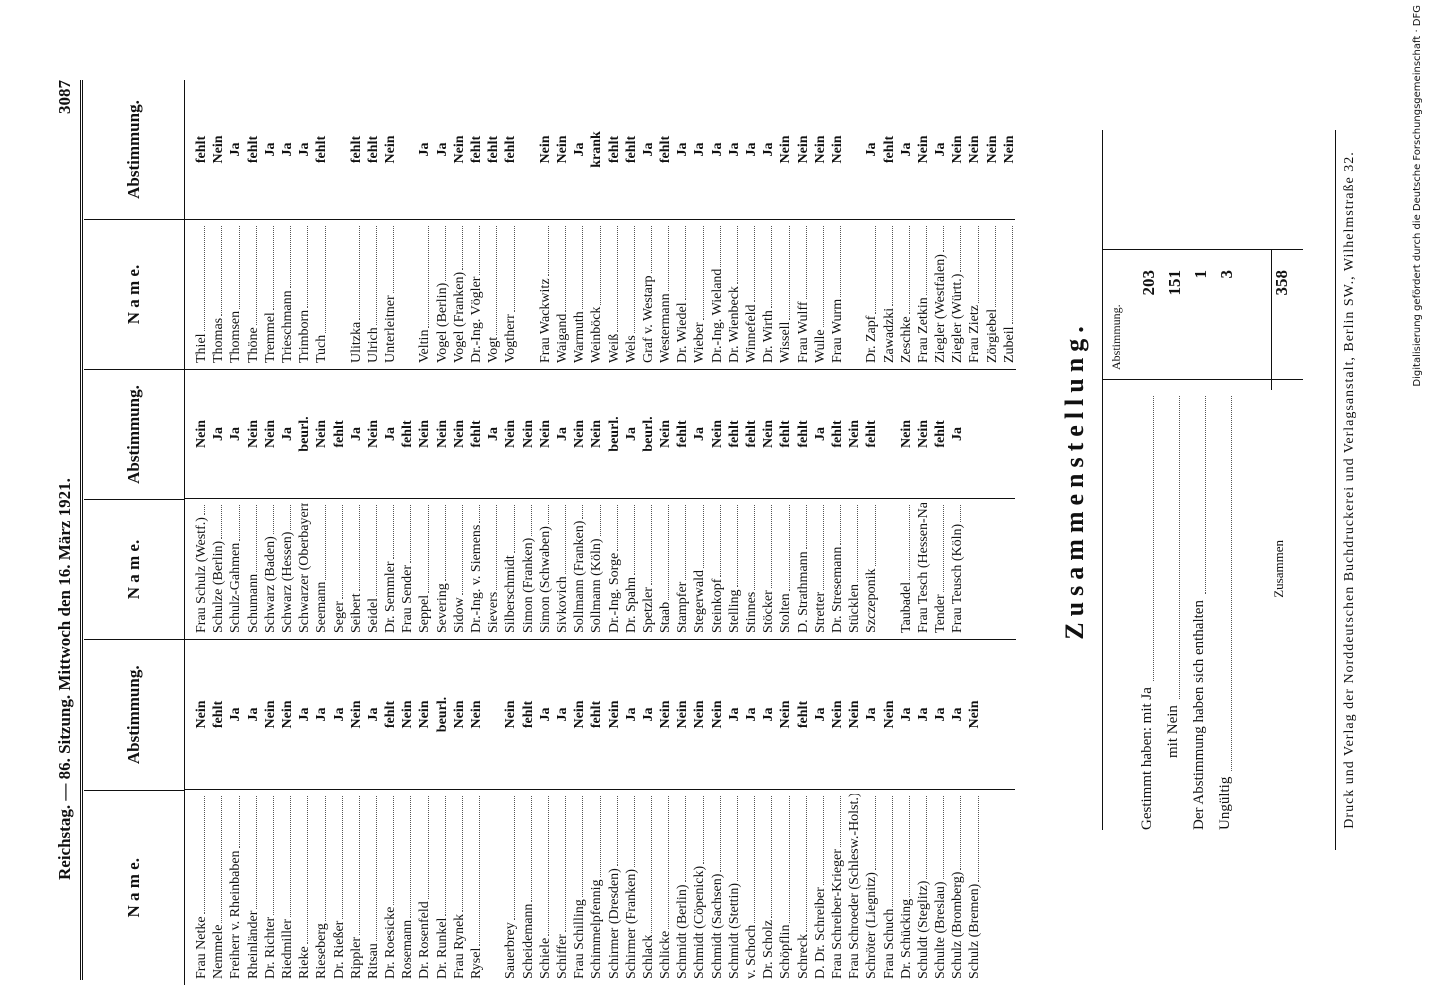 The image size is (1434, 1000). Describe the element at coordinates (889, 293) in the screenshot. I see `name-row: Zawadzki` at that location.